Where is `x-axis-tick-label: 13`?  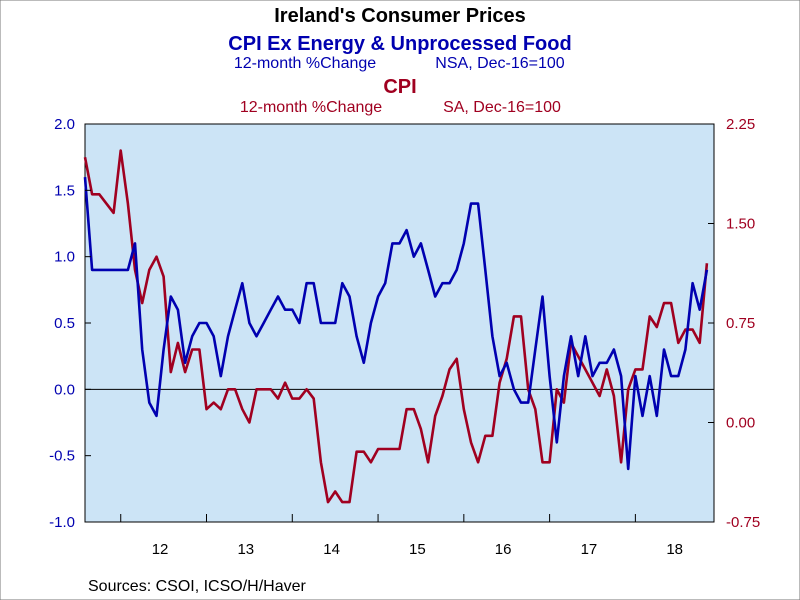
x-axis-tick-label: 13 is located at coordinates (245, 549).